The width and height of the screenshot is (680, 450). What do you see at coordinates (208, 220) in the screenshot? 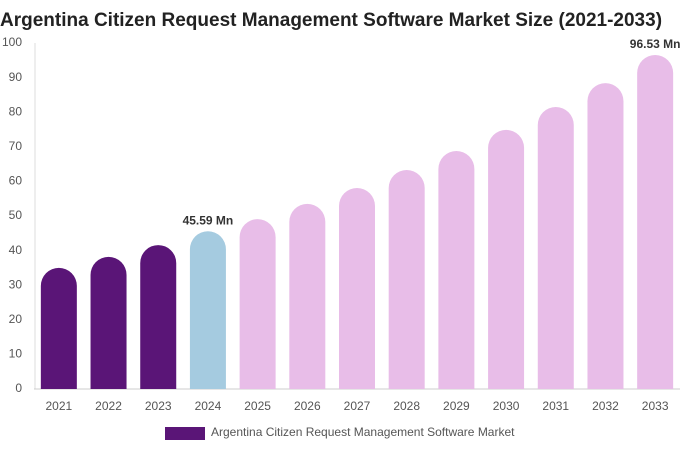
I see `value-label: 45.59 Mn` at bounding box center [208, 220].